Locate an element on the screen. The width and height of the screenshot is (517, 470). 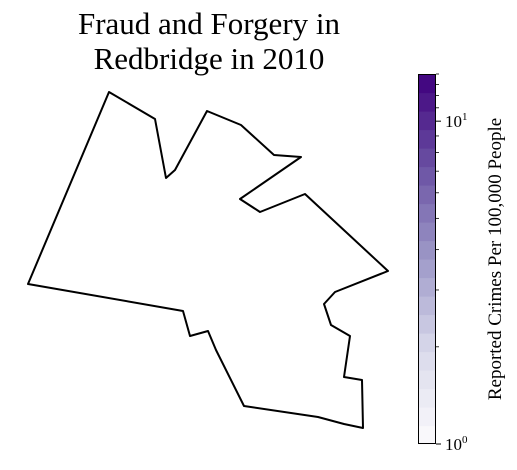
colorbar-gradient is located at coordinates (427, 259).